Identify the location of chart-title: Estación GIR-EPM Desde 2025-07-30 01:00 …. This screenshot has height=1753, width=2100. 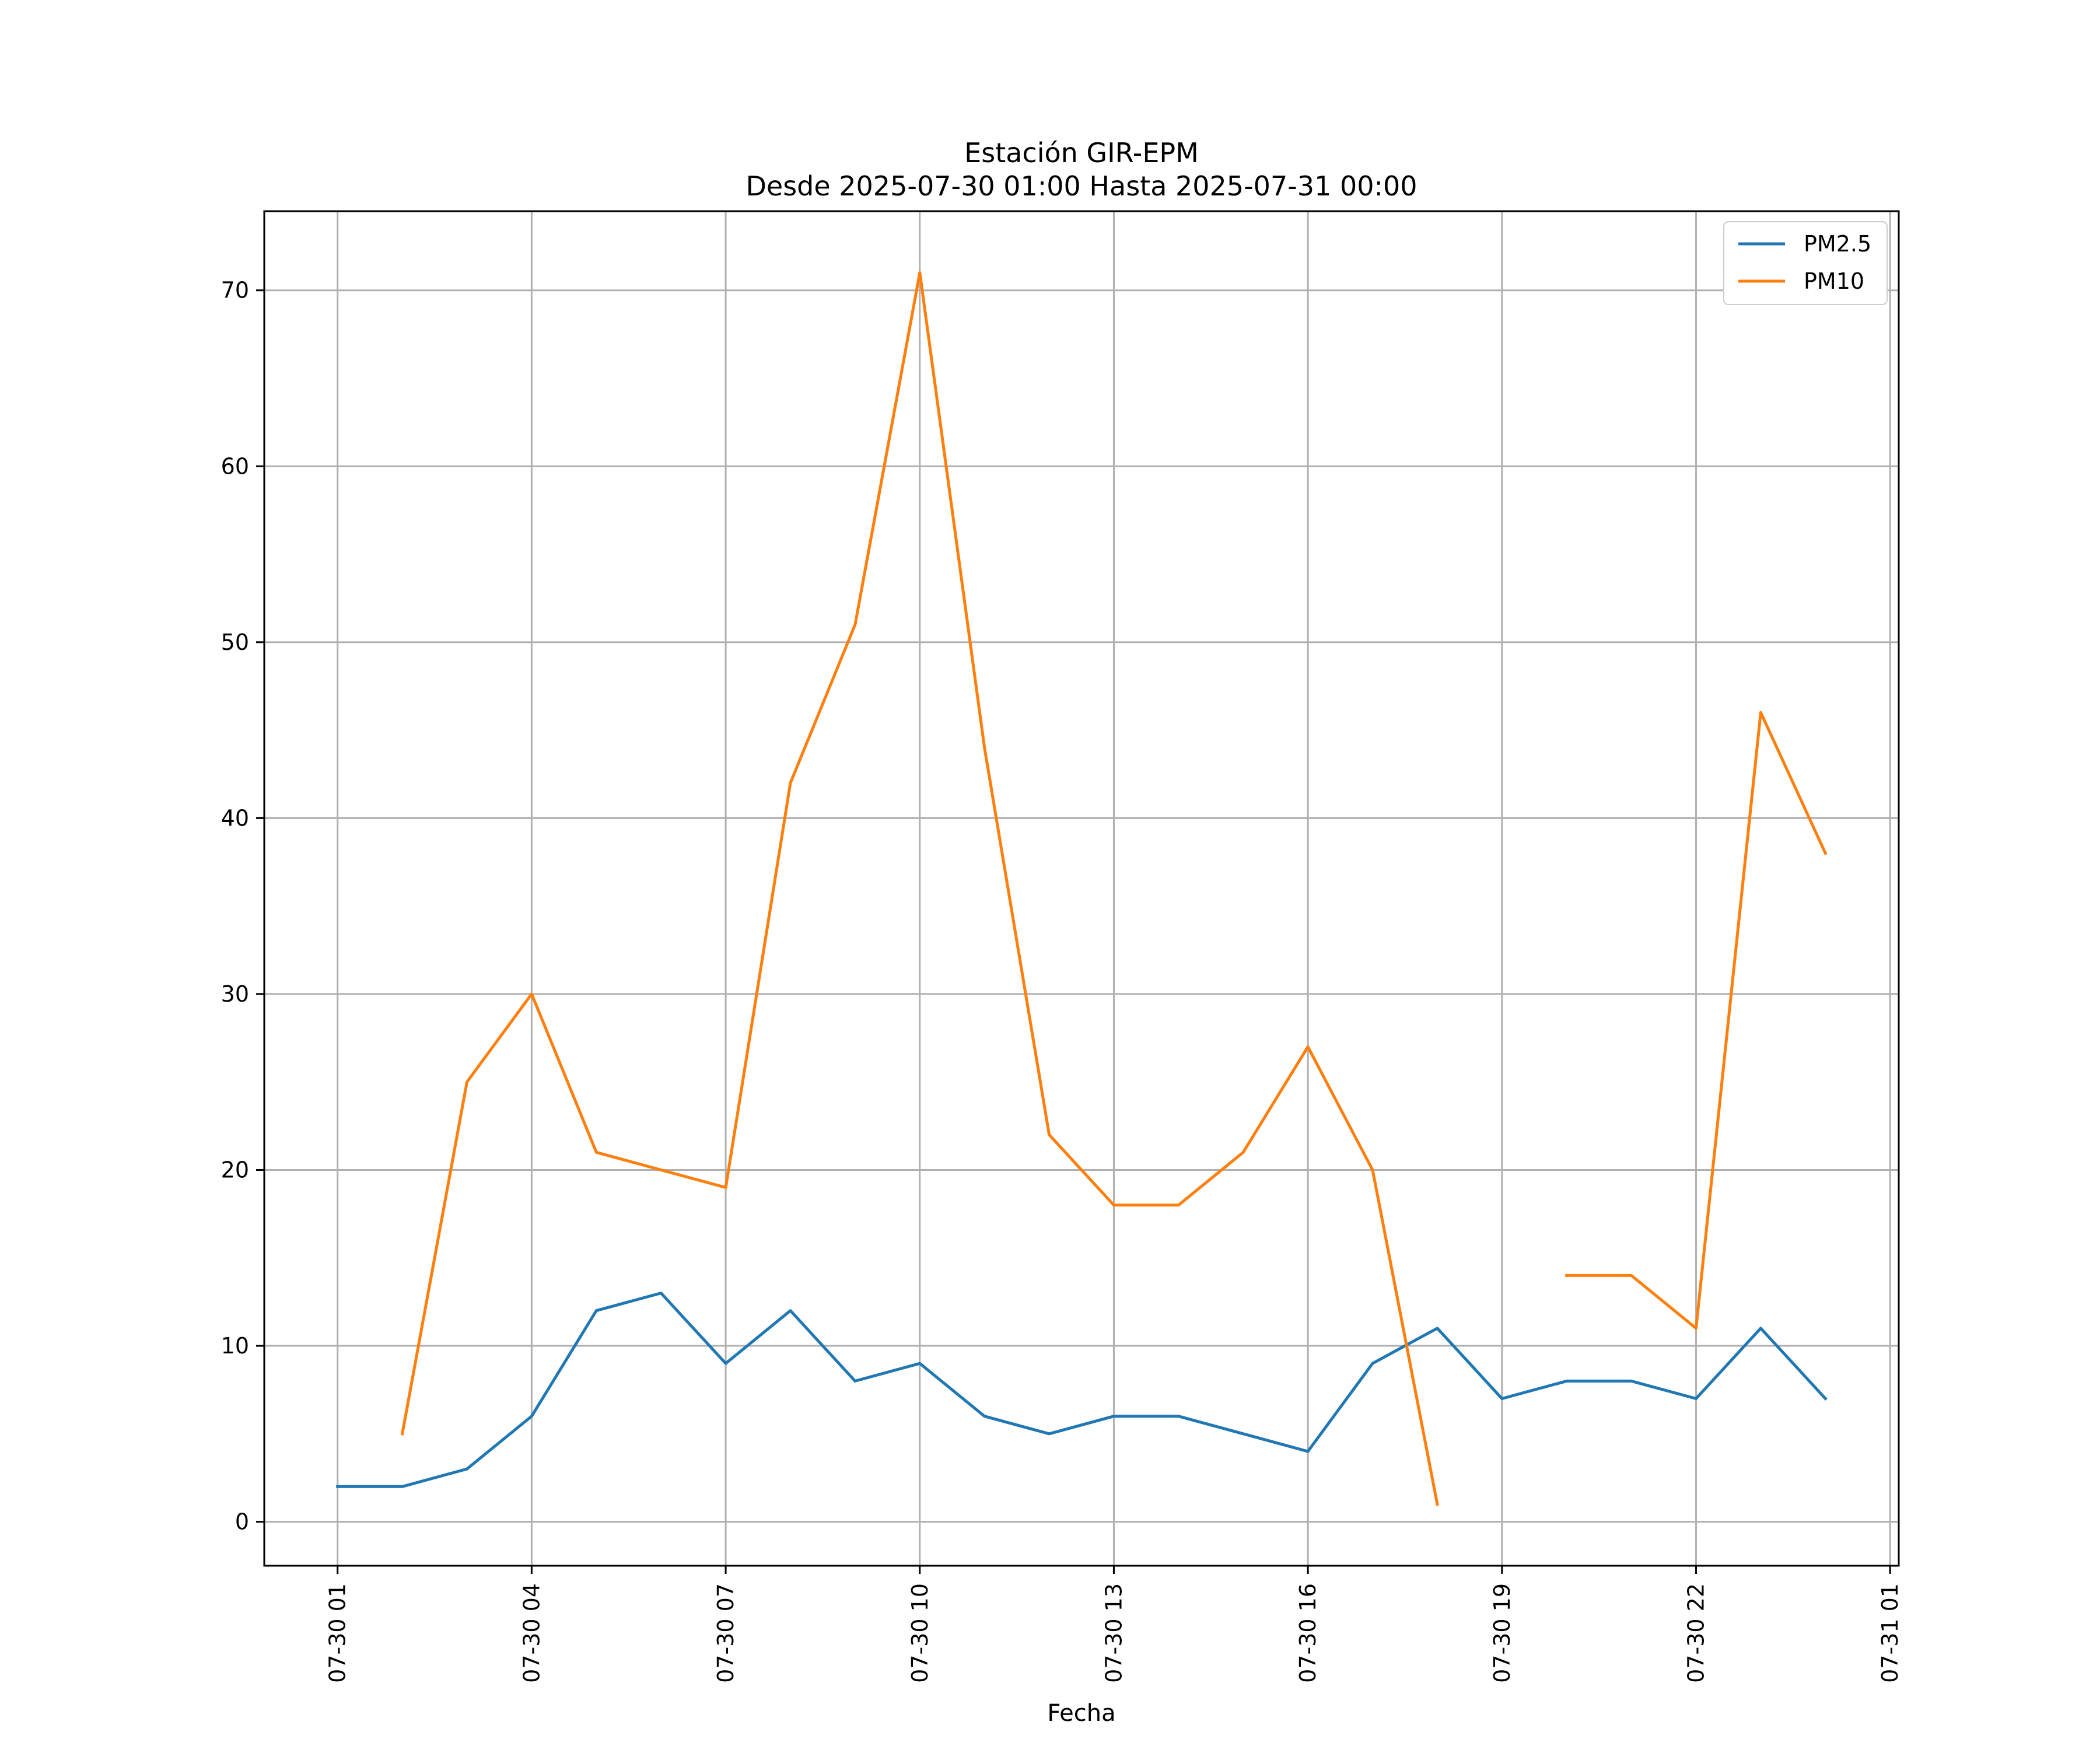
(1081, 169).